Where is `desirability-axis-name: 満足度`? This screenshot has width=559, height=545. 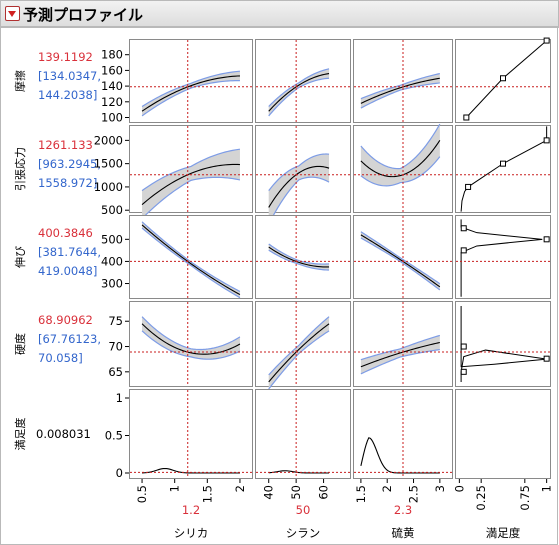 desirability-axis-name: 満足度 is located at coordinates (503, 533).